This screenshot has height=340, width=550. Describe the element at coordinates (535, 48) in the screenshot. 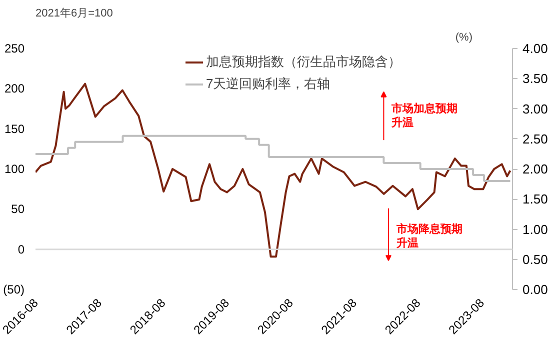

I see `y2-tick-label: 4.00` at that location.